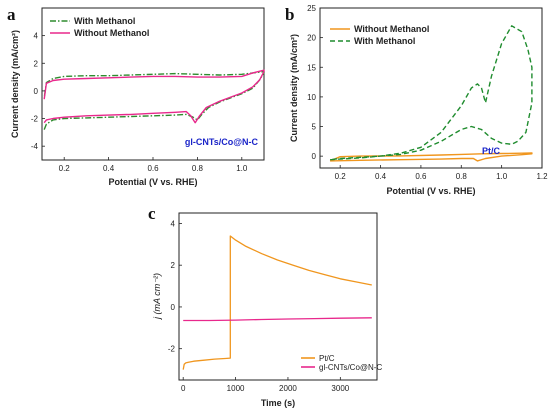  Describe the element at coordinates (341, 176) in the screenshot. I see `panel-b-xtick-label: 0.2` at that location.